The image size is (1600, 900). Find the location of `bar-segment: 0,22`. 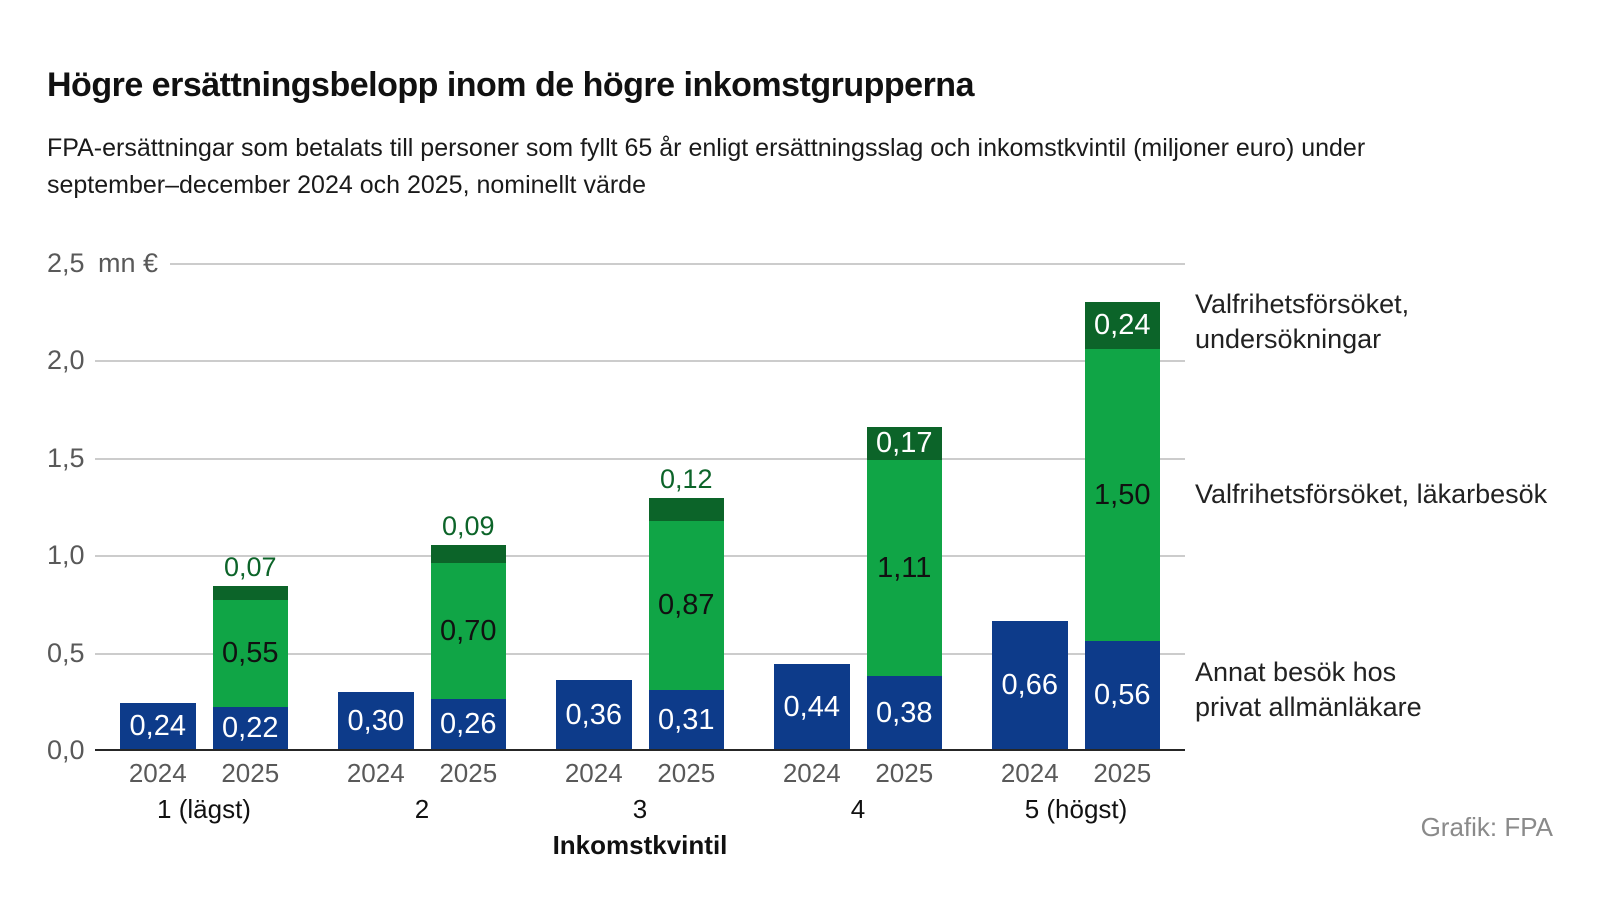

bar-segment: 0,22 is located at coordinates (250, 728).